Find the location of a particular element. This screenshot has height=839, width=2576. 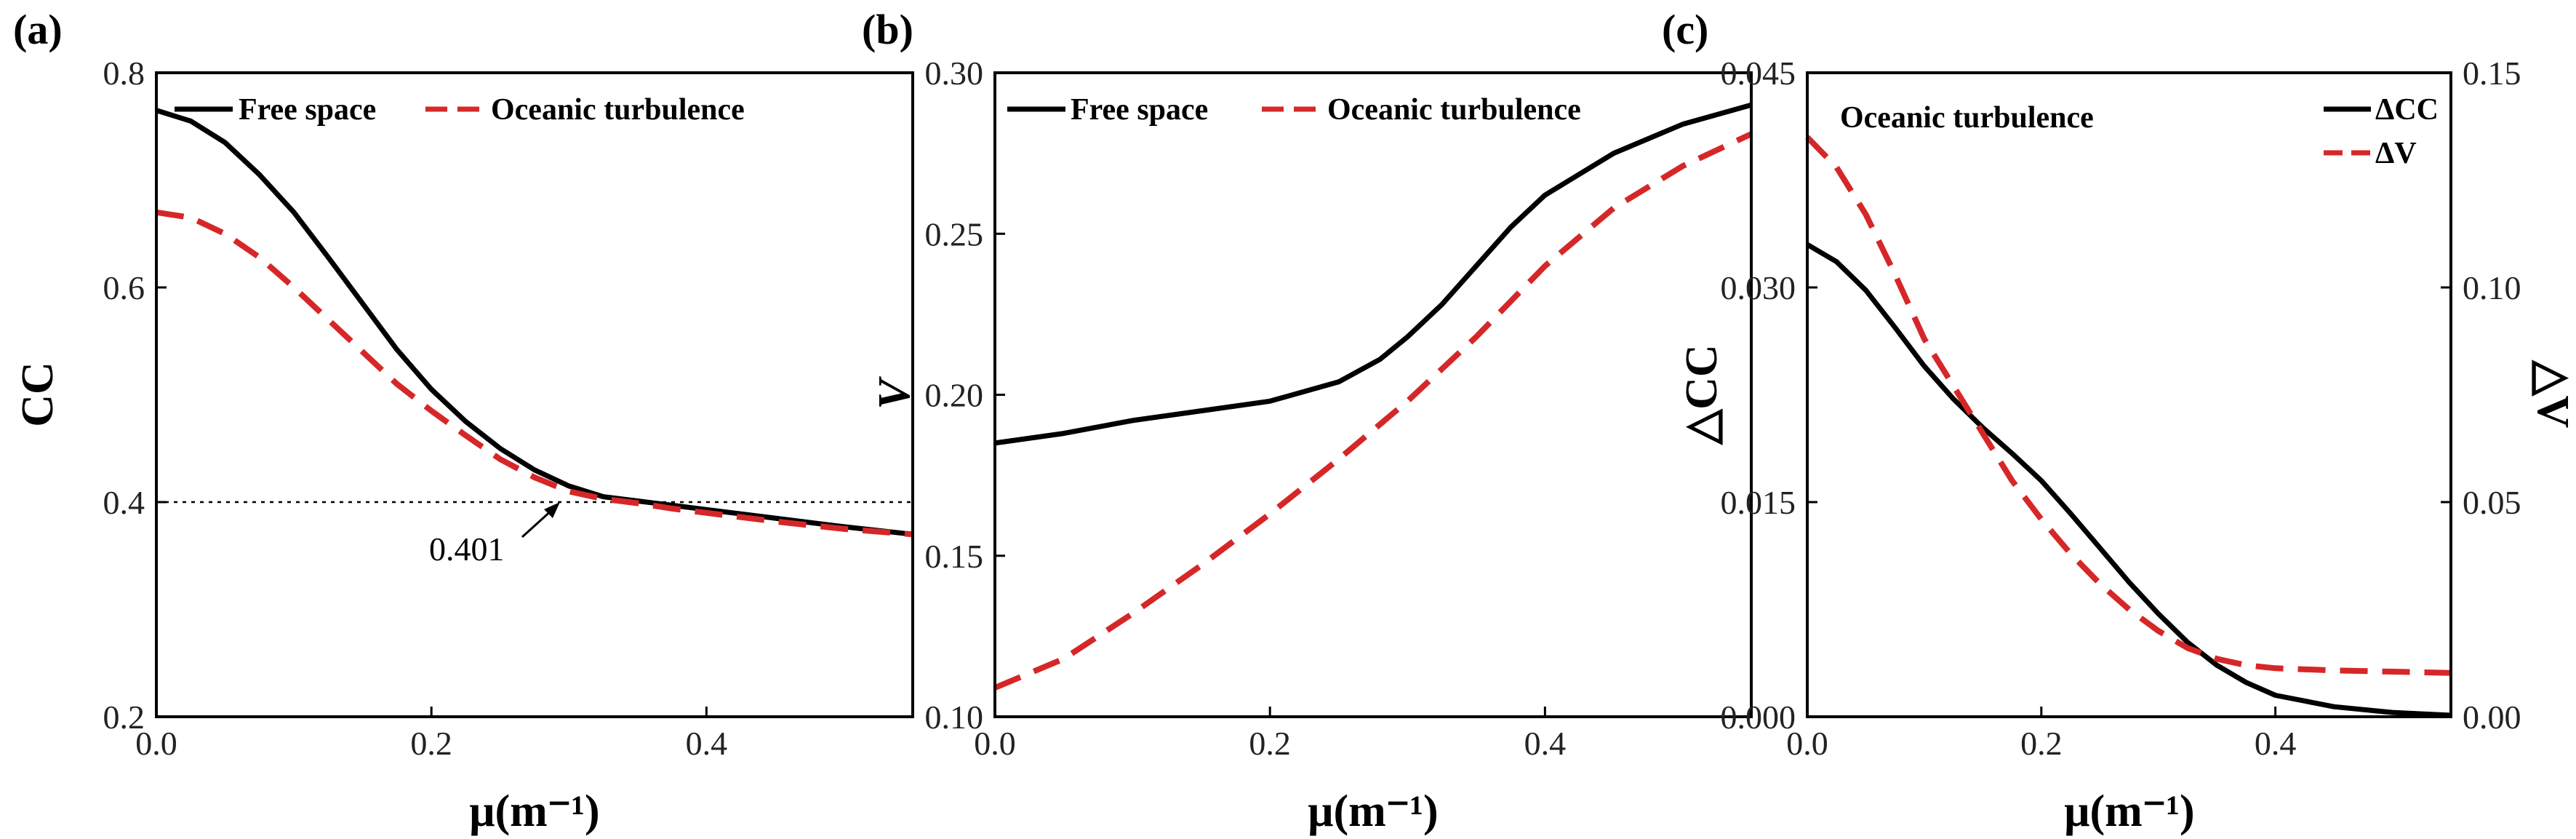

panel-b-y-tick-label: 0.20 is located at coordinates (954, 395).